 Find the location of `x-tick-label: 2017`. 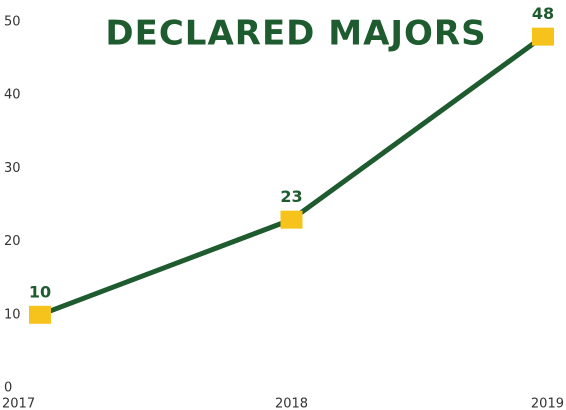

x-tick-label: 2017 is located at coordinates (18, 403).